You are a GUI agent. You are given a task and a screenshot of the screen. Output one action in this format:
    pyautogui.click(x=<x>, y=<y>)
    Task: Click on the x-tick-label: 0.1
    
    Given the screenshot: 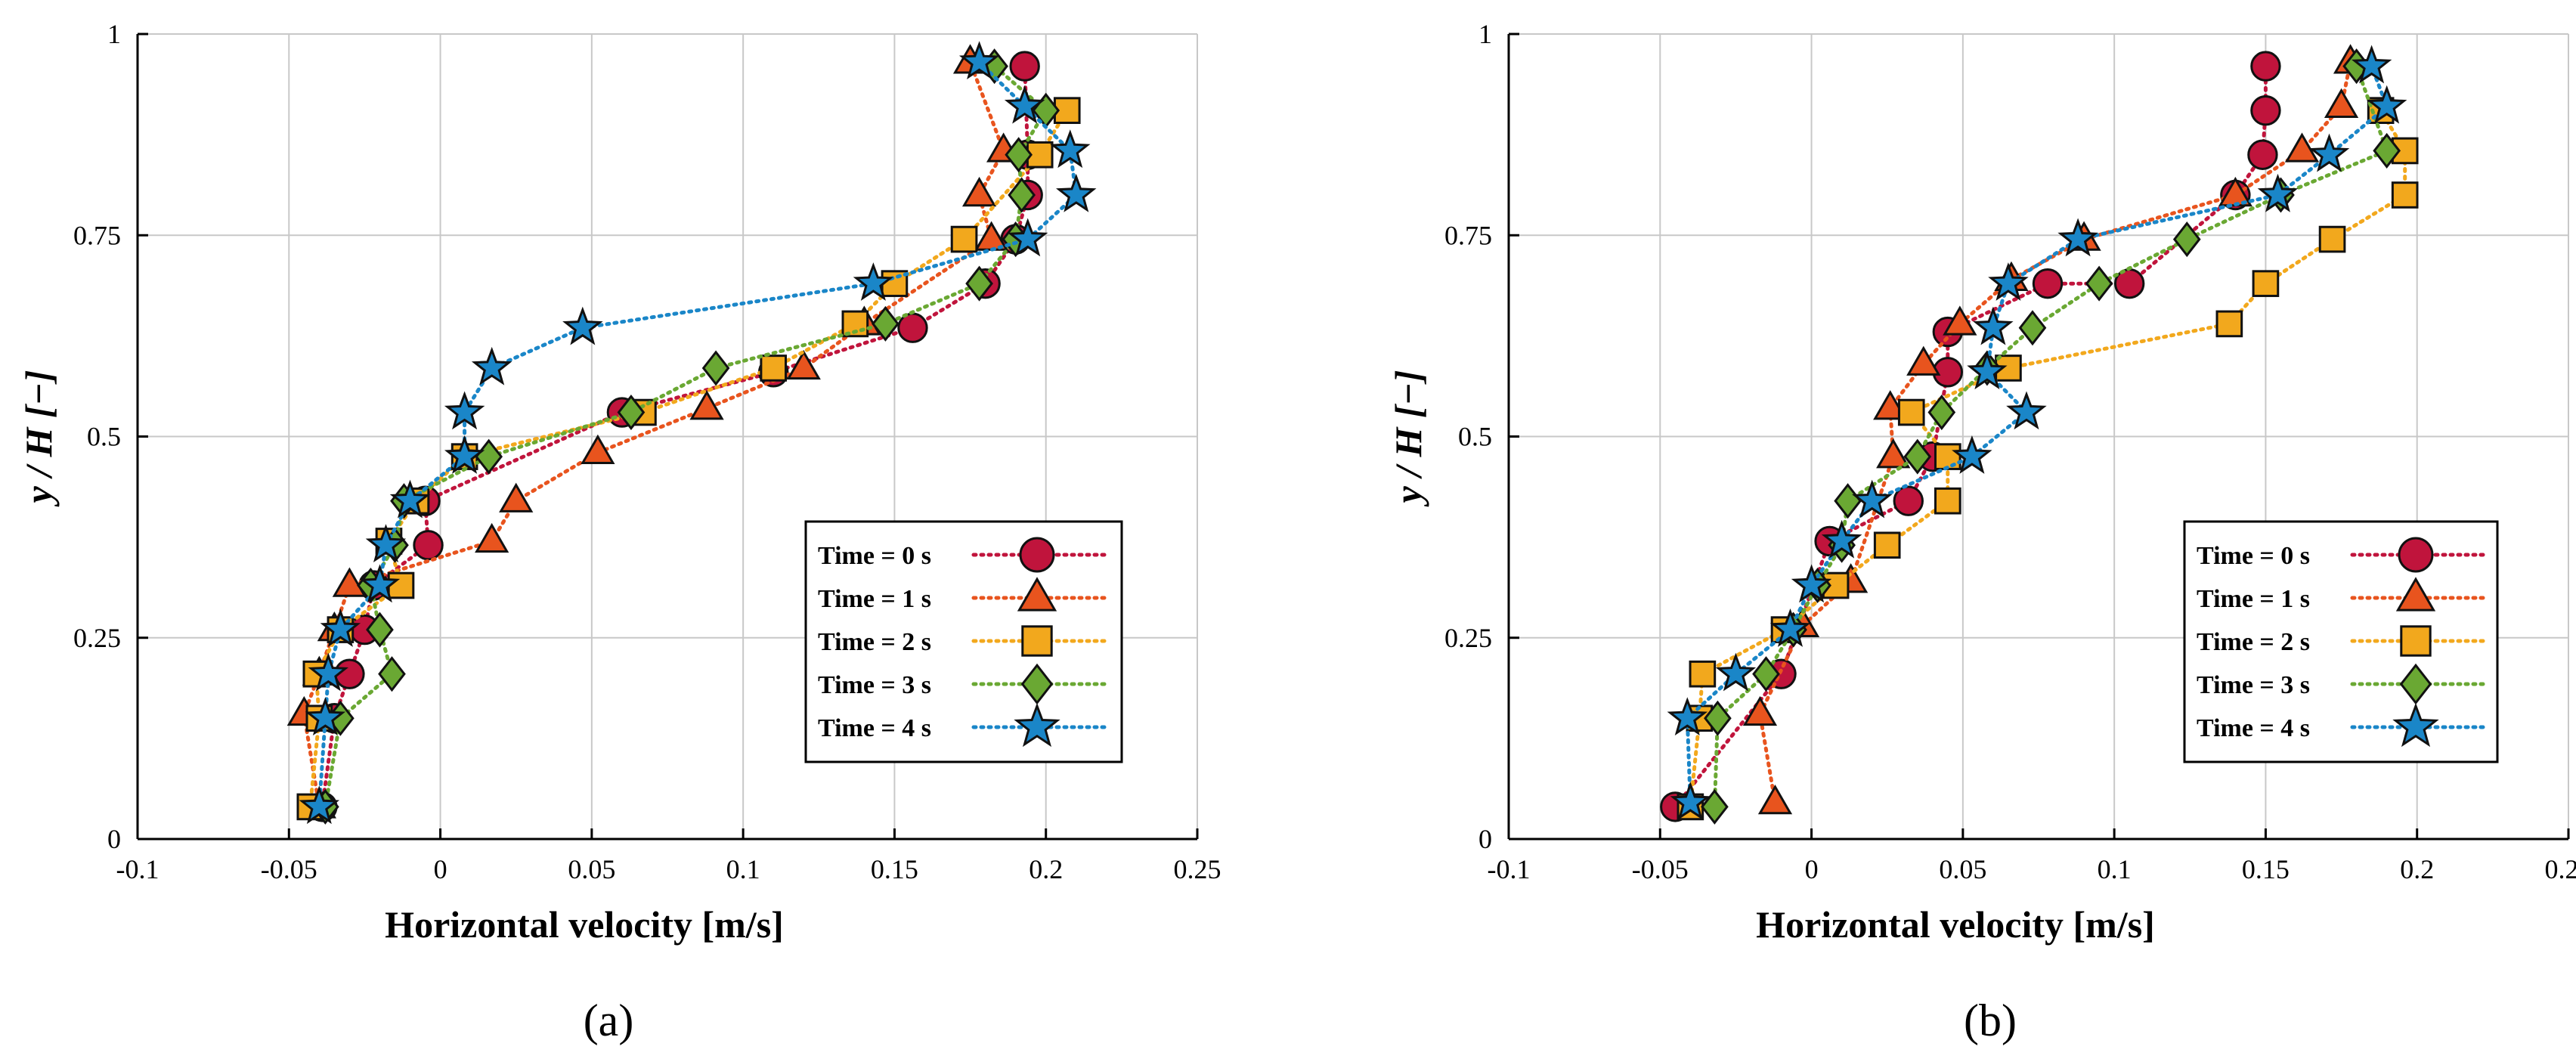 What is the action you would take?
    pyautogui.click(x=2115, y=869)
    